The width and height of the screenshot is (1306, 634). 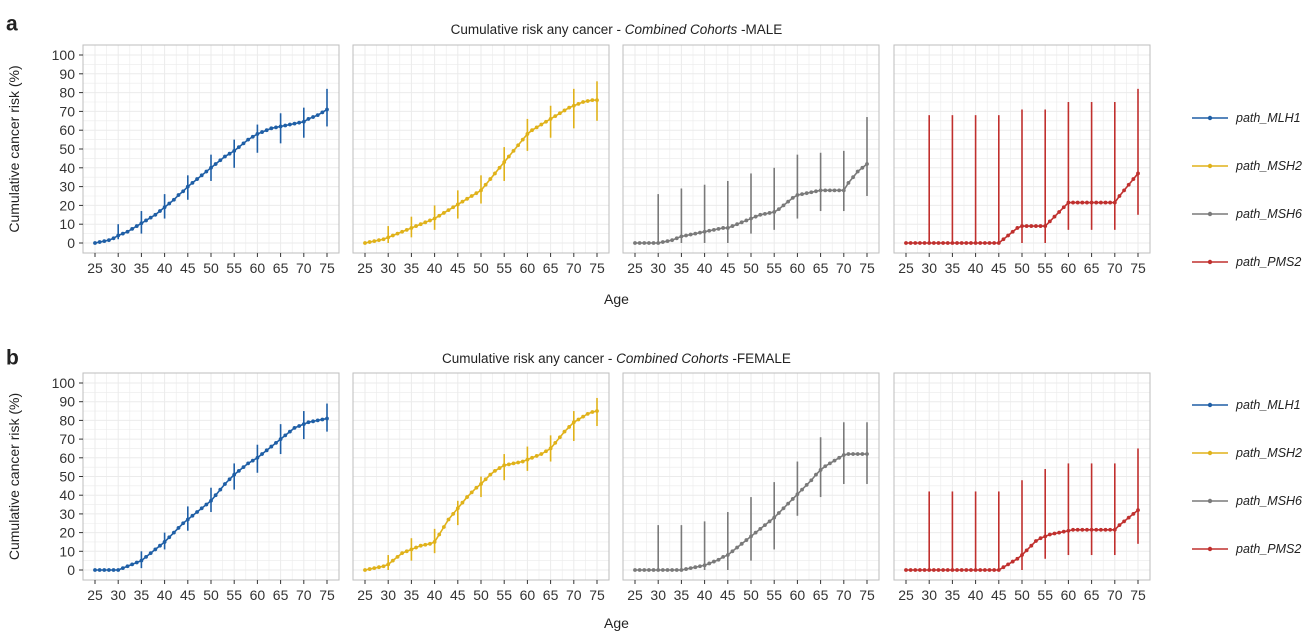 I want to click on legend-key-point, so click(x=1210, y=166).